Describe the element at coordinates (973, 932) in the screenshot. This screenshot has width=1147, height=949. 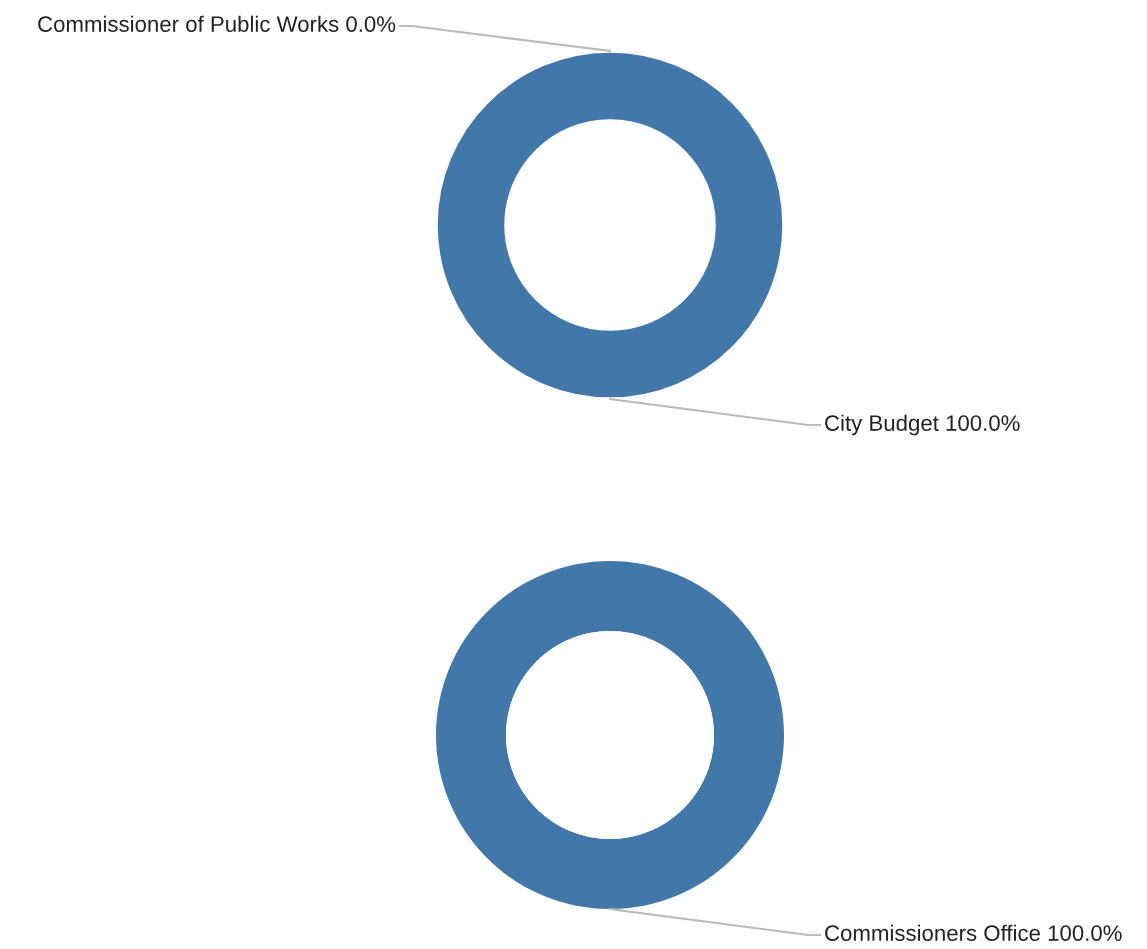
I see `slice-label: Commissioners Office 100.0%` at that location.